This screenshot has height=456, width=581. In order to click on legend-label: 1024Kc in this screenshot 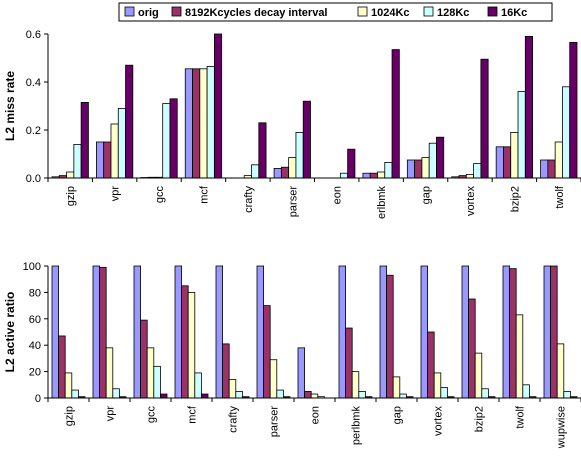, I will do `click(390, 13)`.